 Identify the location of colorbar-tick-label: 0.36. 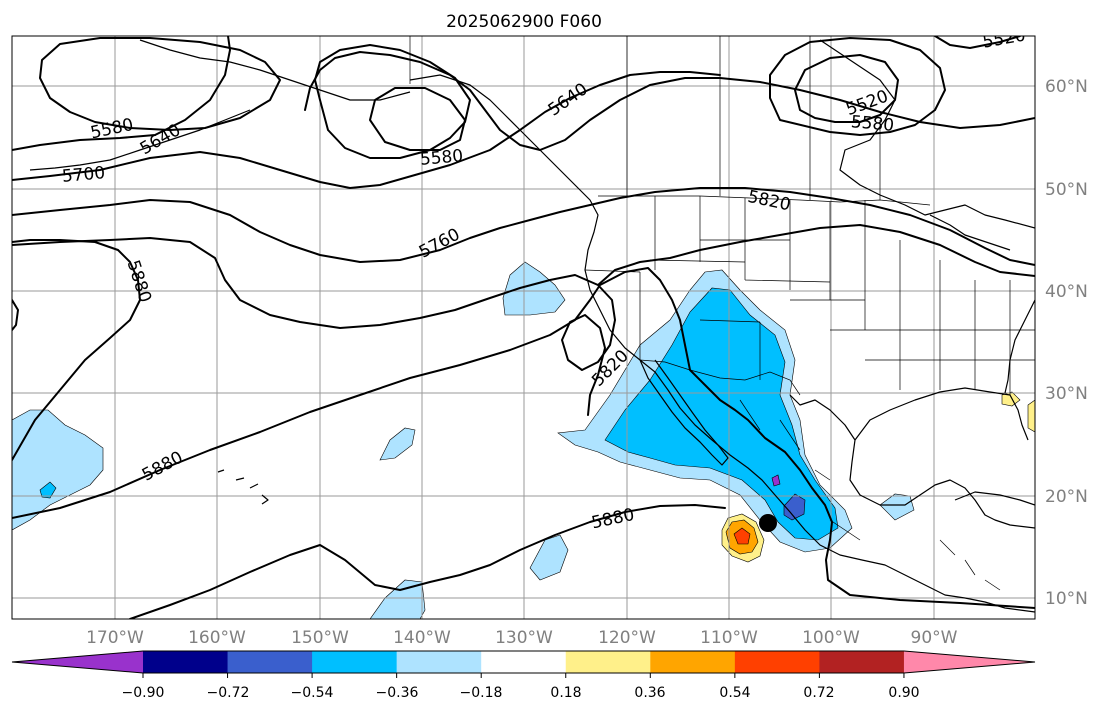
(649, 693).